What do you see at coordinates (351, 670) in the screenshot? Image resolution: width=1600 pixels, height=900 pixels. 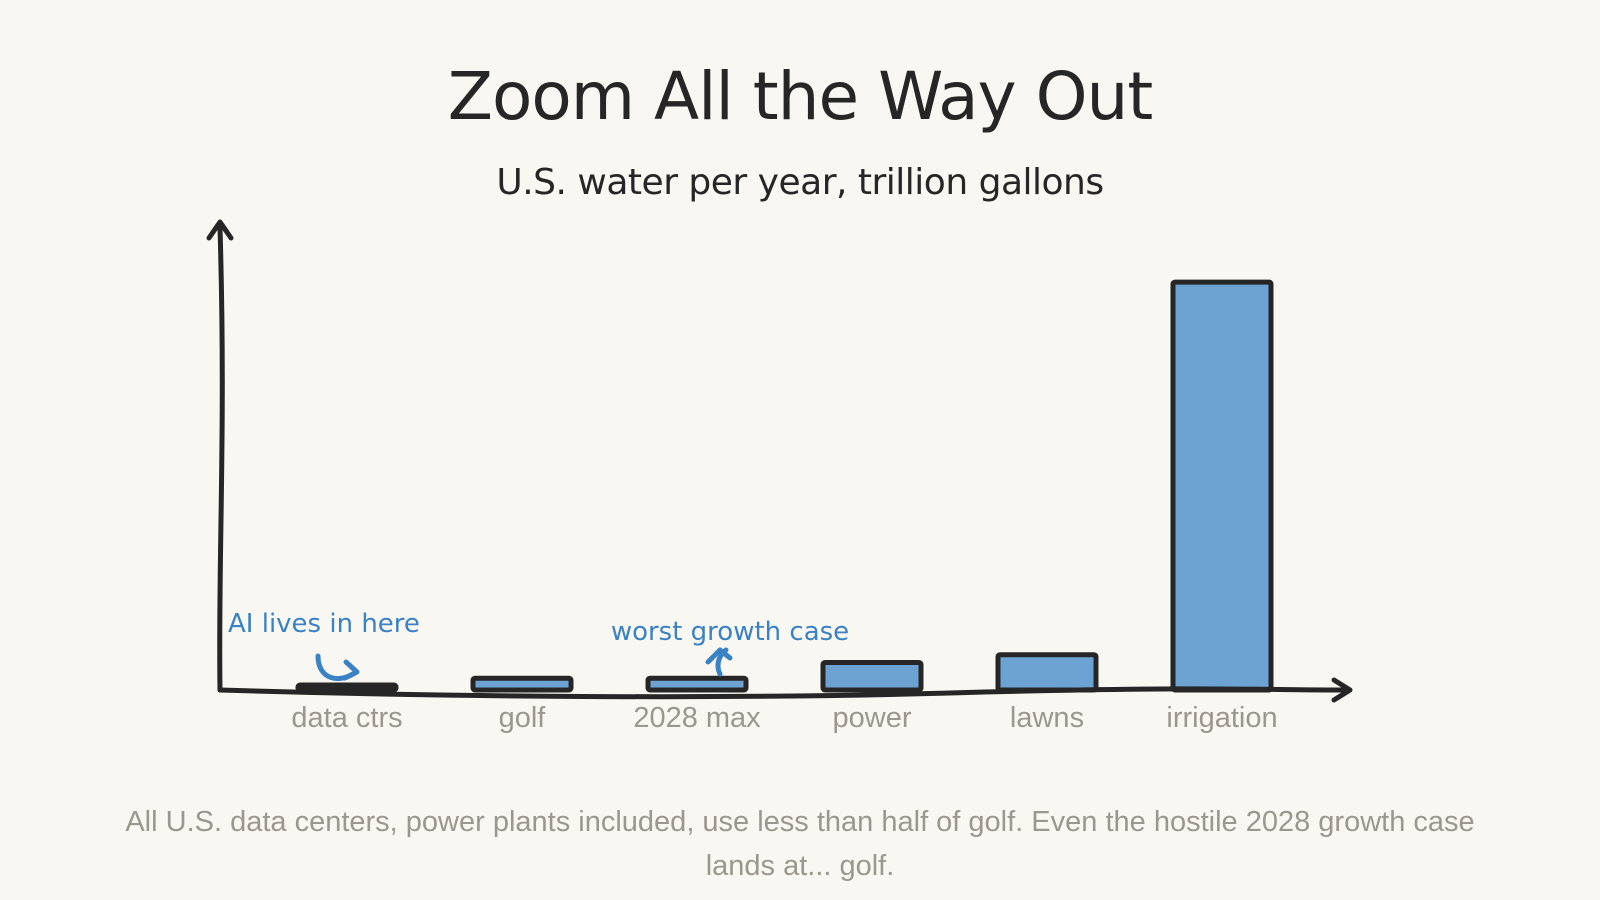 I see `annotation-arrowhead-data-ctrs` at bounding box center [351, 670].